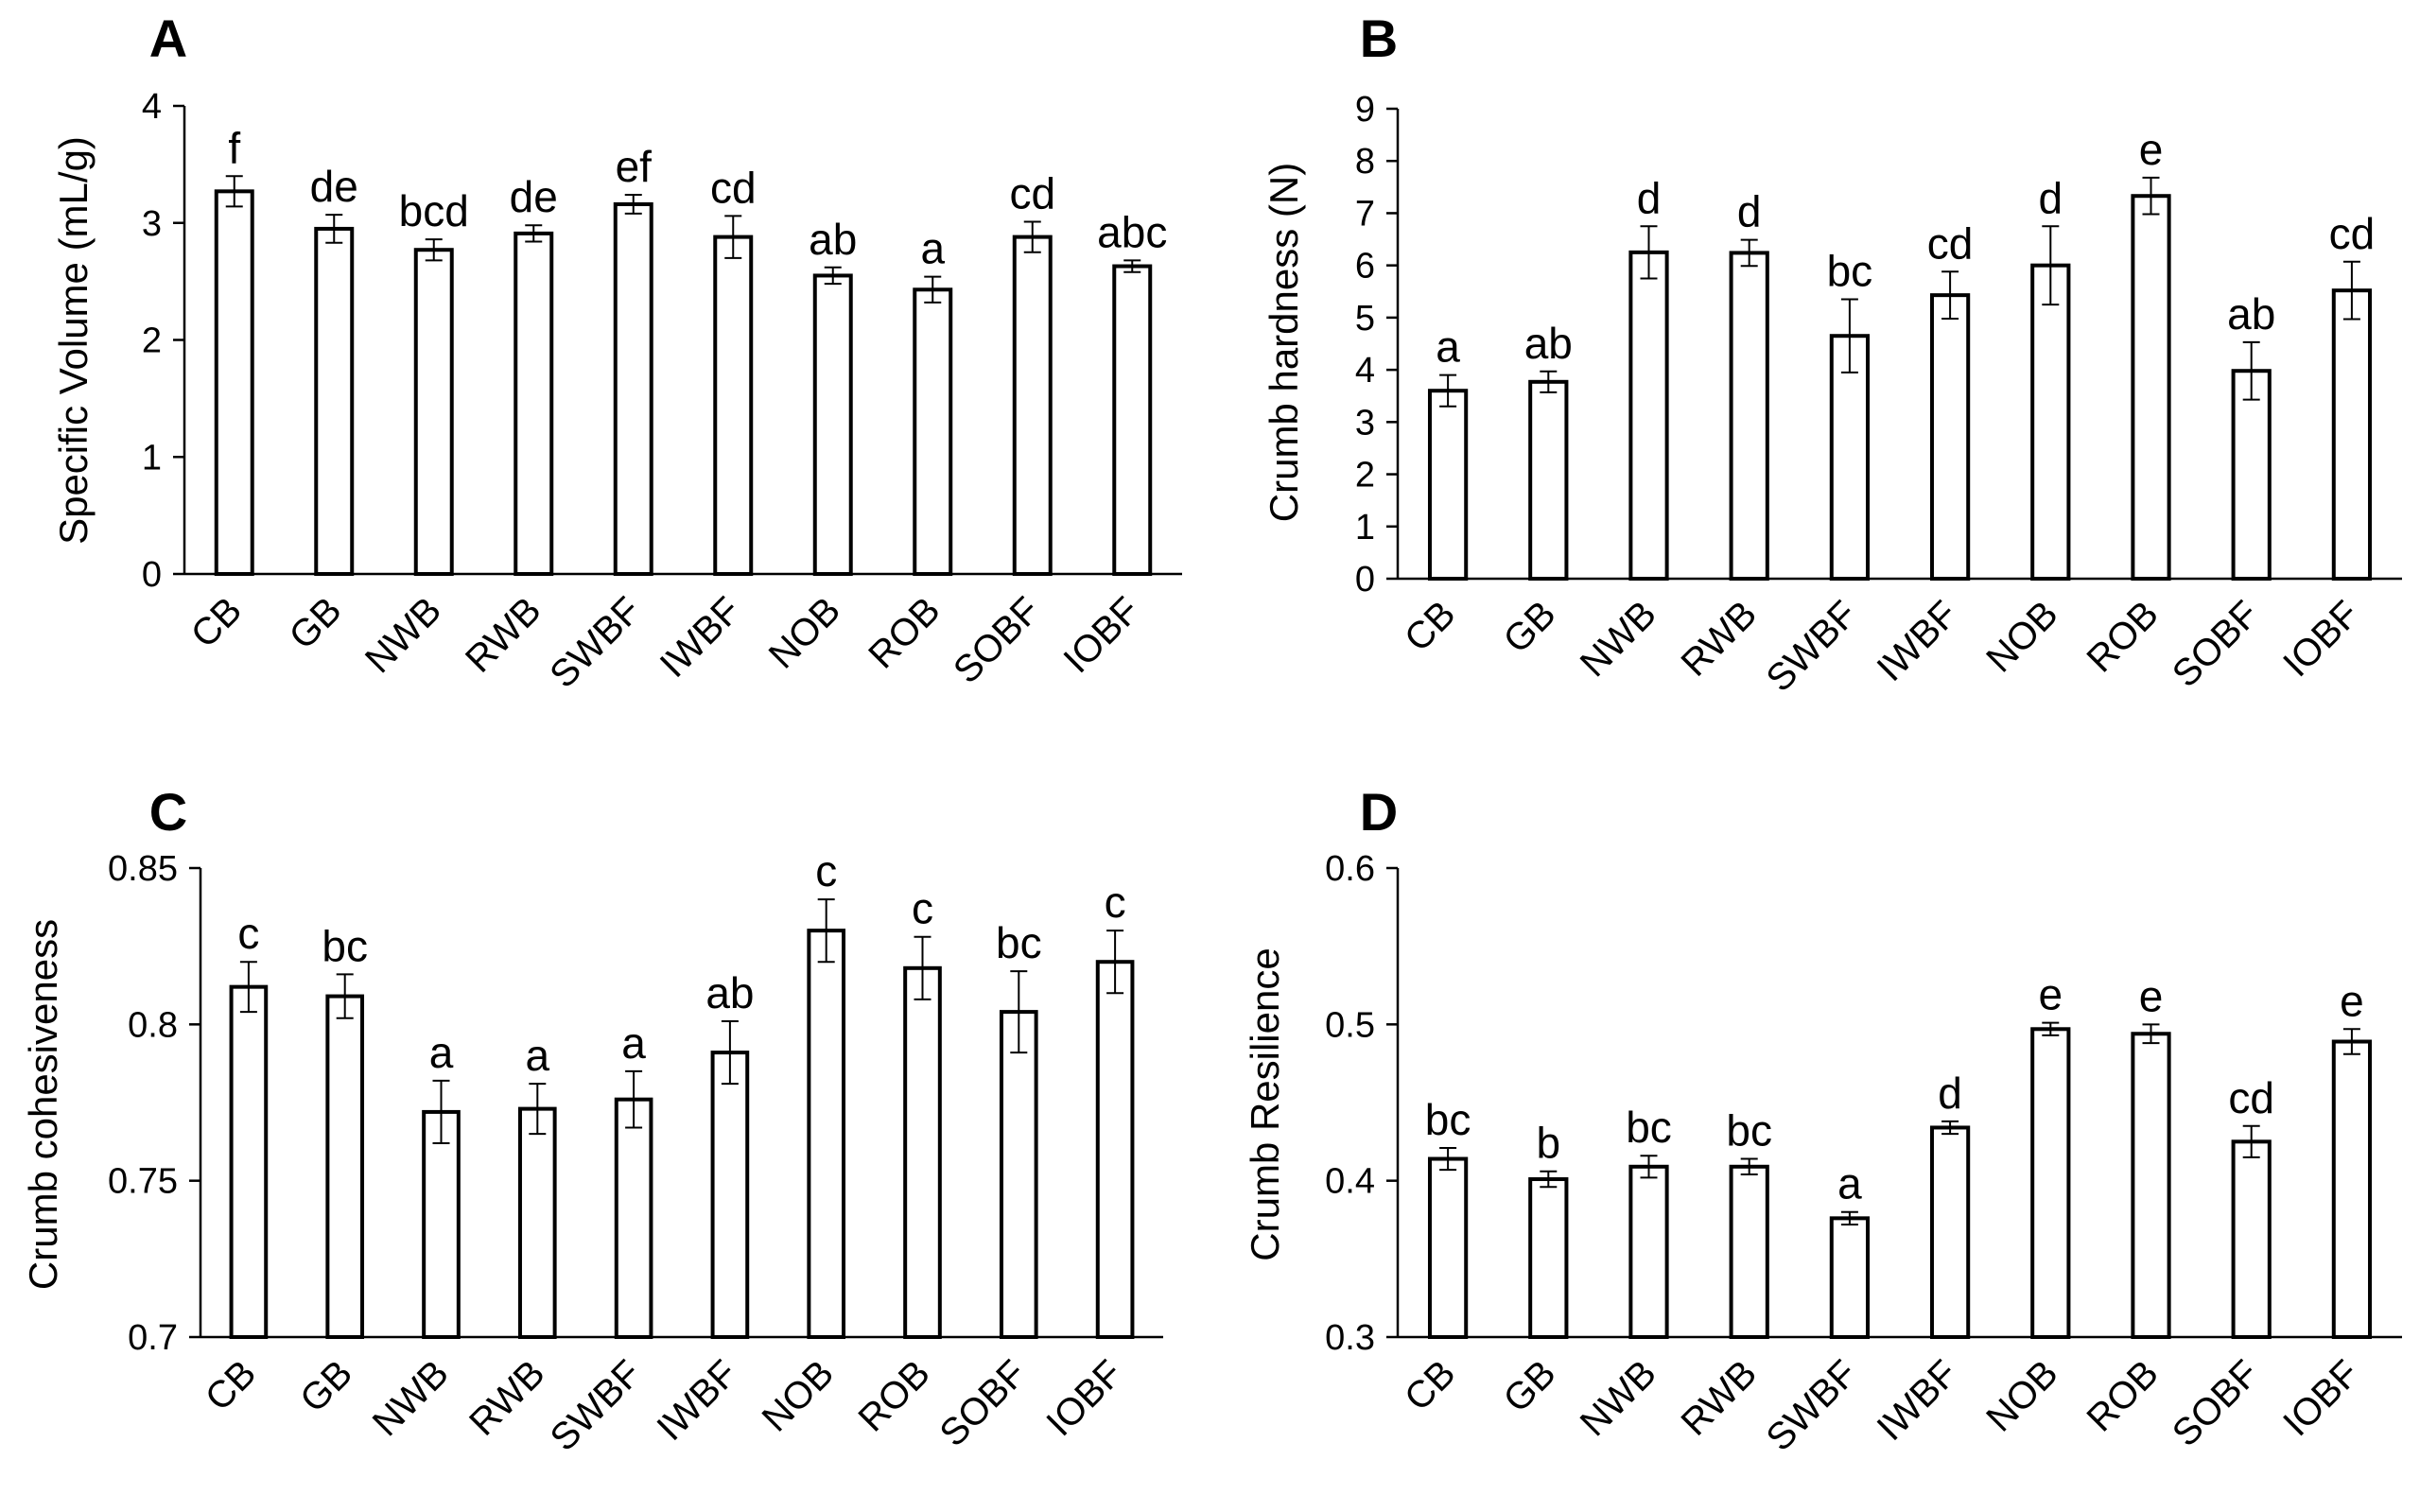 This screenshot has width=2420, height=1512. I want to click on panel-c-bar-sobf, so click(1018, 1175).